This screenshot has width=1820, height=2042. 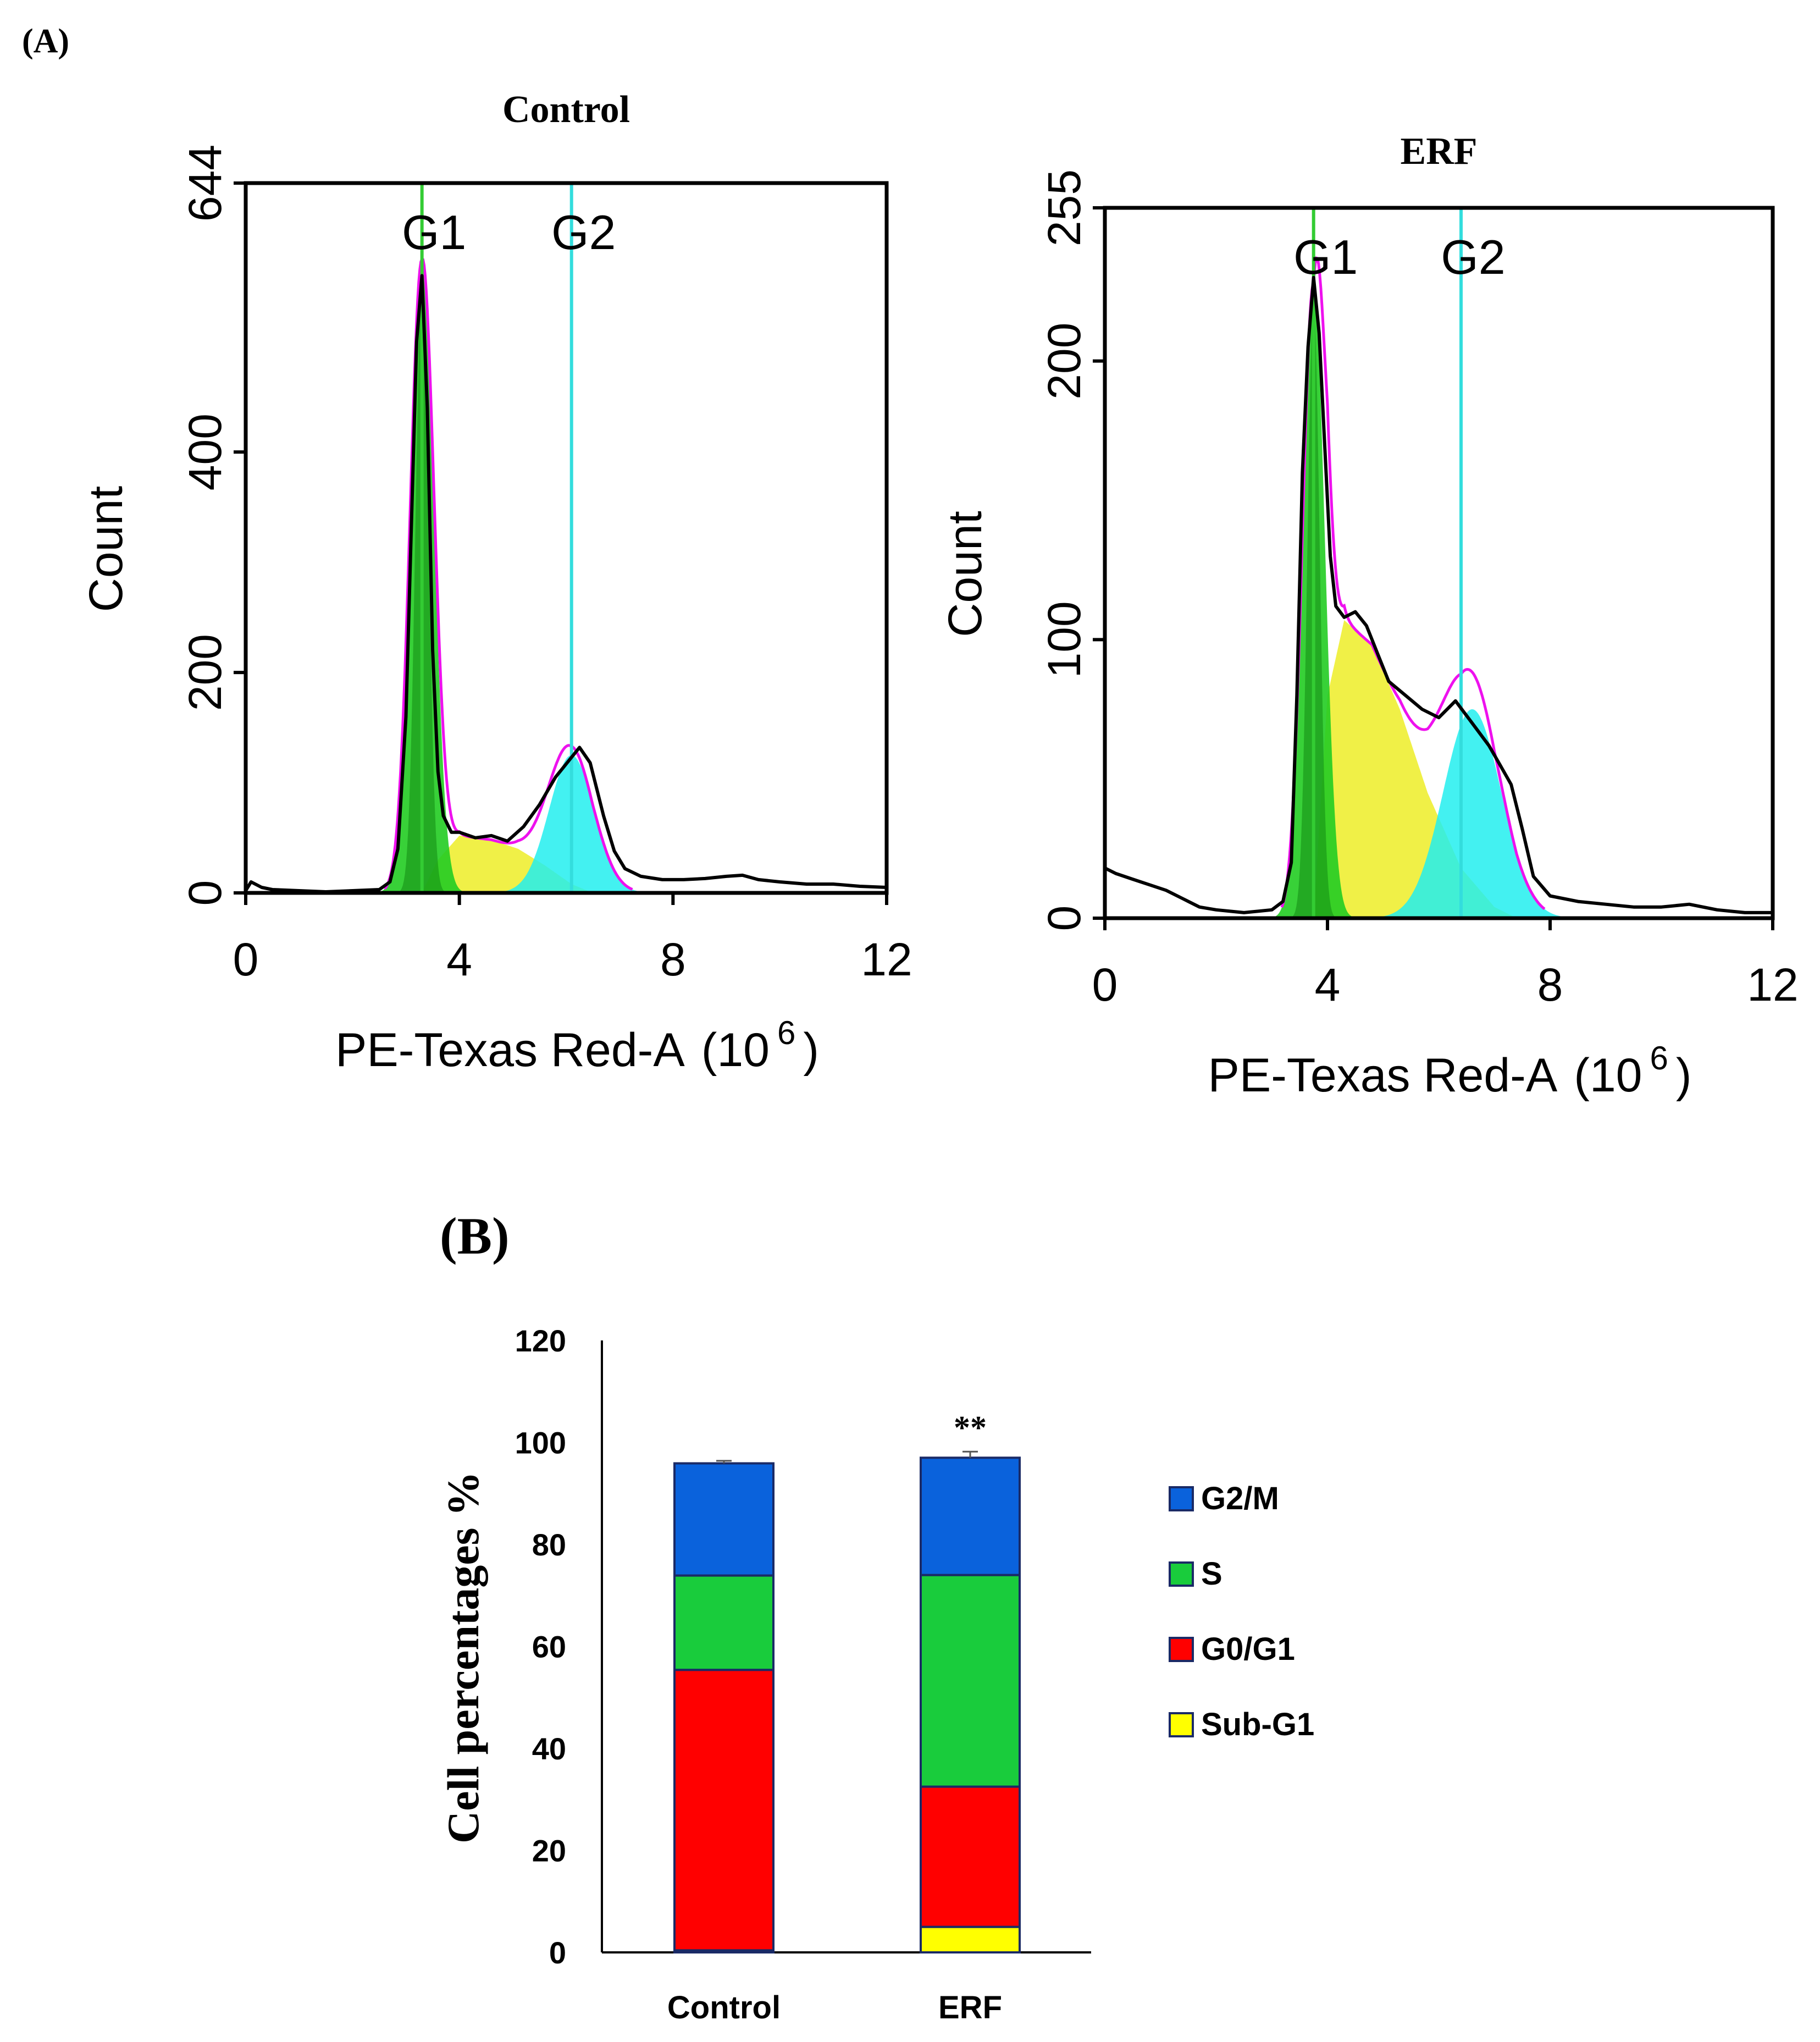 I want to click on y-tick-label: 20, so click(x=549, y=1851).